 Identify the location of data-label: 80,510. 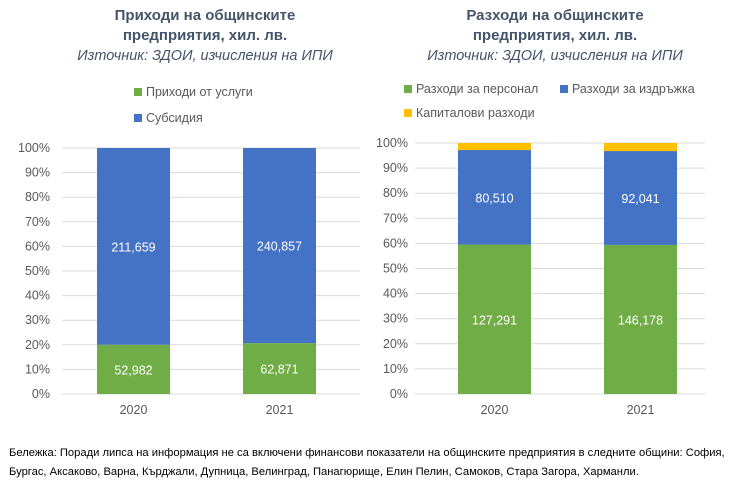
(494, 198).